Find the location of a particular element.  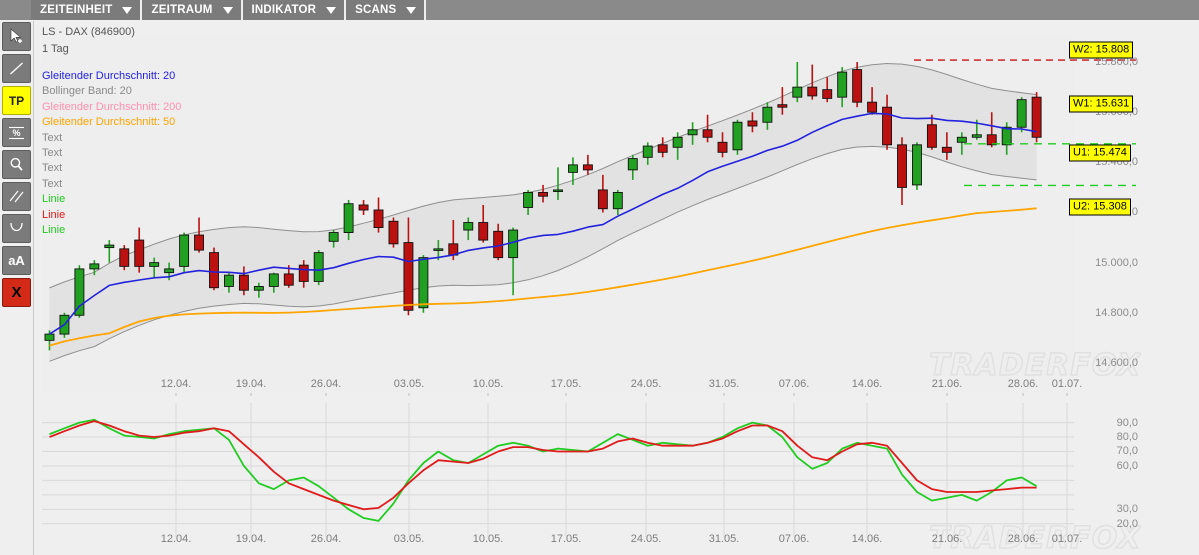

parallel-lines-icon is located at coordinates (16, 196).